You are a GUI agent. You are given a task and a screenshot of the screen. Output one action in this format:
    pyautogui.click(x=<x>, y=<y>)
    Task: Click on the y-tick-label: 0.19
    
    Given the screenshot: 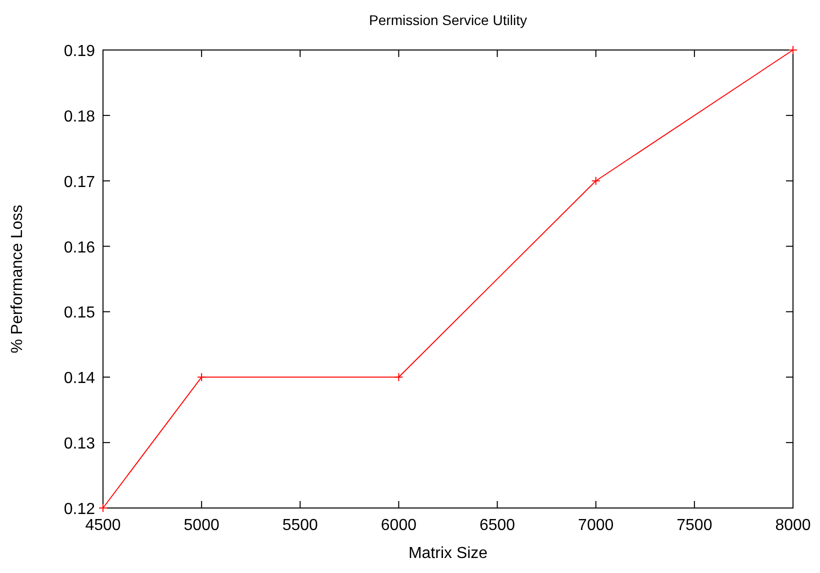 What is the action you would take?
    pyautogui.click(x=80, y=51)
    